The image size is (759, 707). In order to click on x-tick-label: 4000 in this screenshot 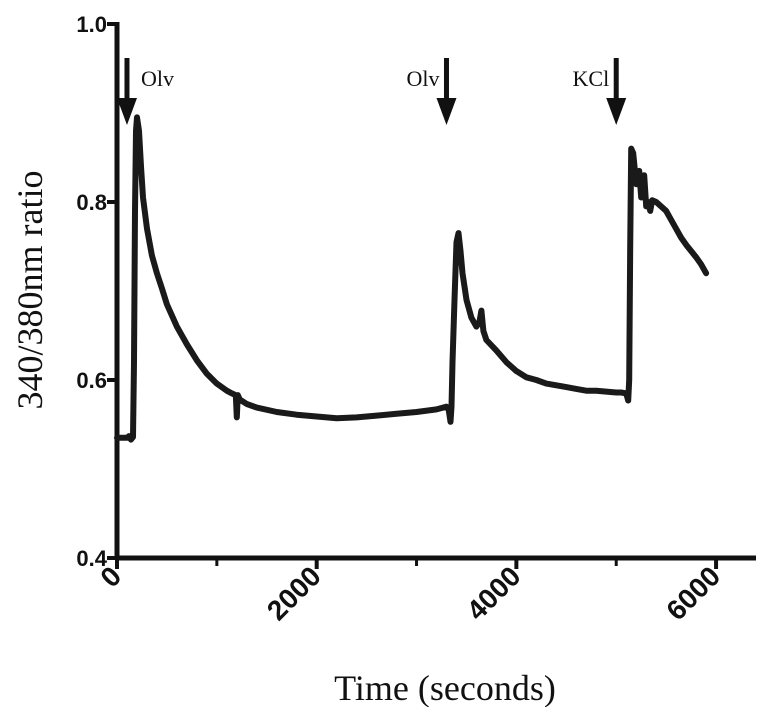, I will do `click(494, 593)`.